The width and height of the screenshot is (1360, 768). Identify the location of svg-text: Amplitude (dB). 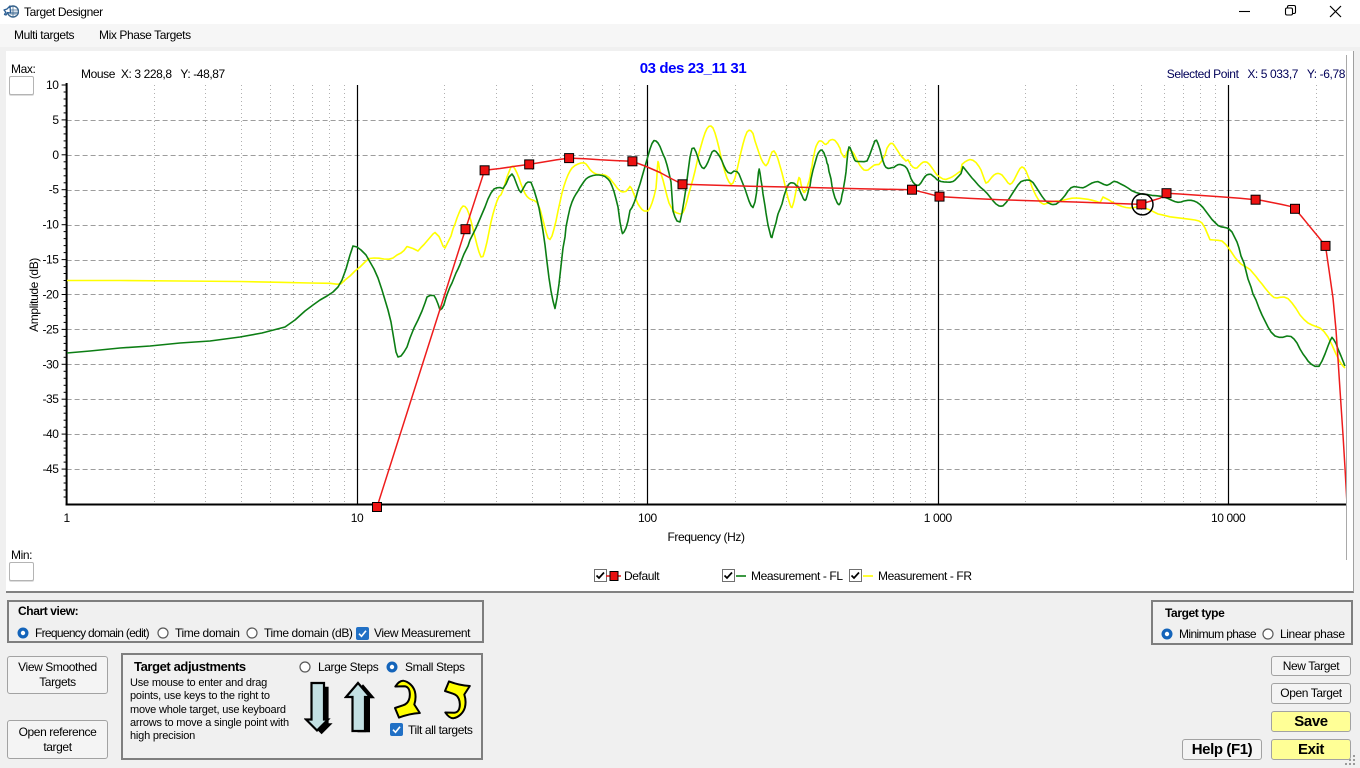
(34, 295).